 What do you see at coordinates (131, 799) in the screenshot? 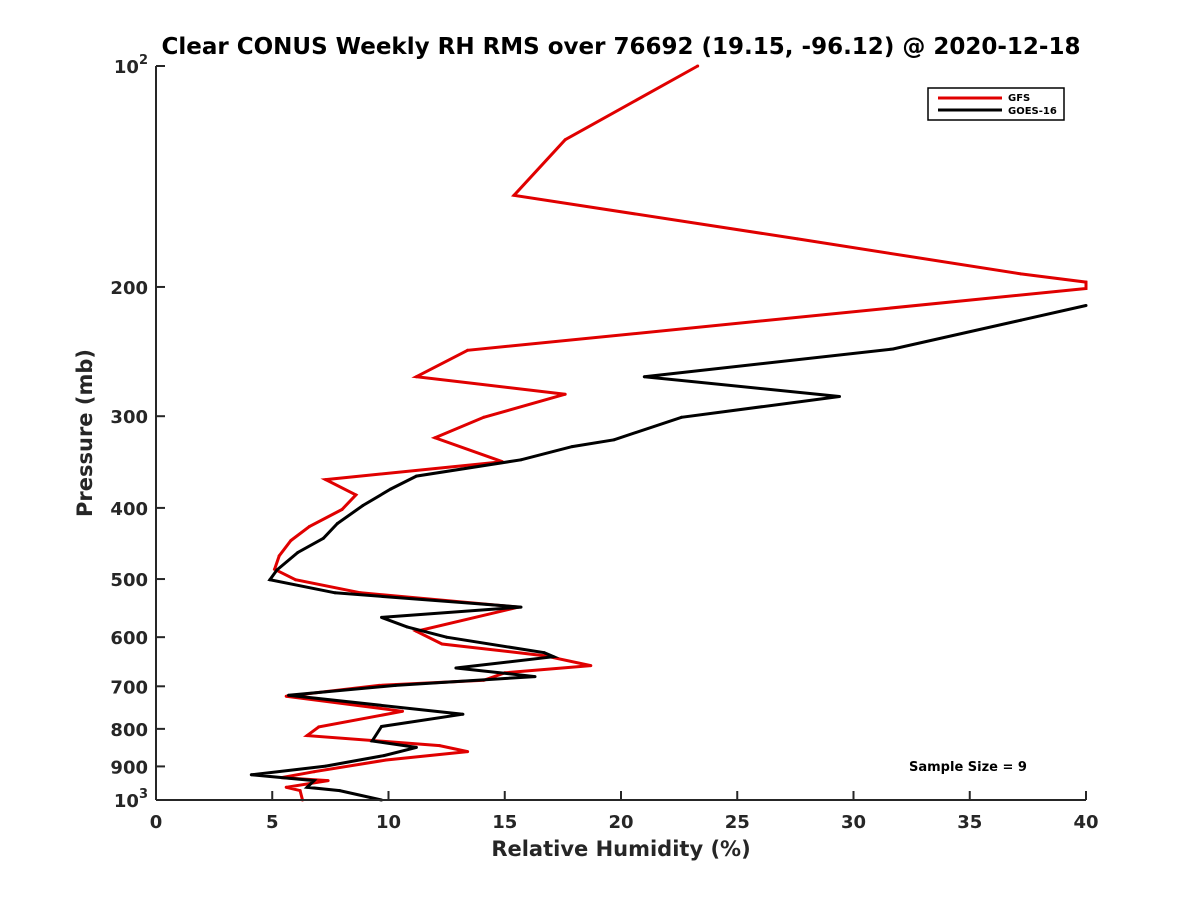
I see `y-tick-label: 10³` at bounding box center [131, 799].